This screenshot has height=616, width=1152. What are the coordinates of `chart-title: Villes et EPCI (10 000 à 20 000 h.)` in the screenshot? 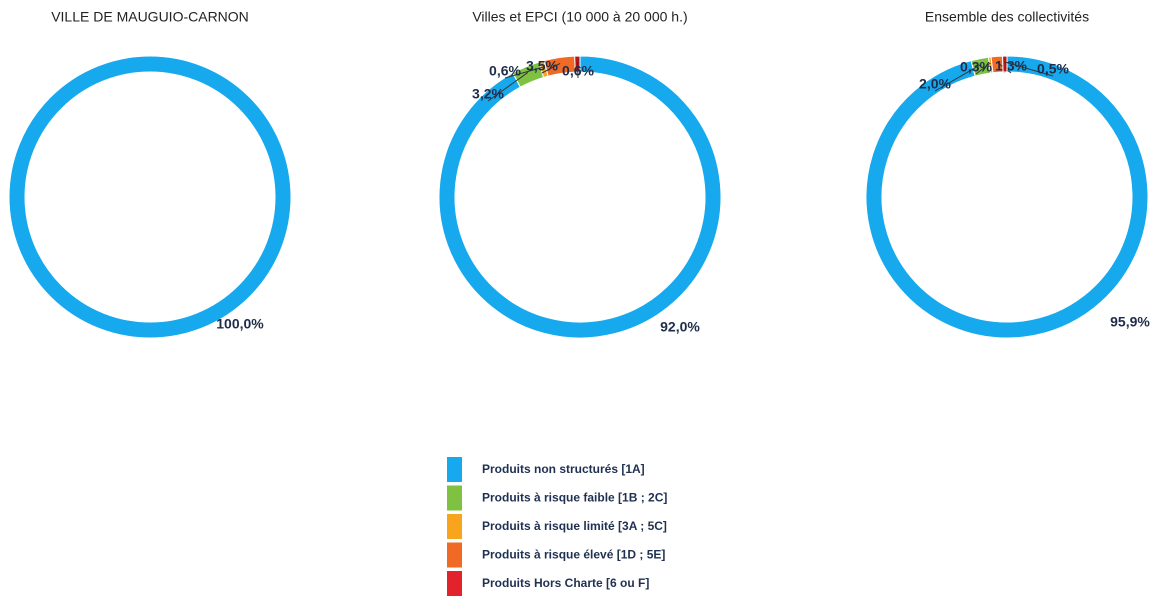 It's located at (579, 17).